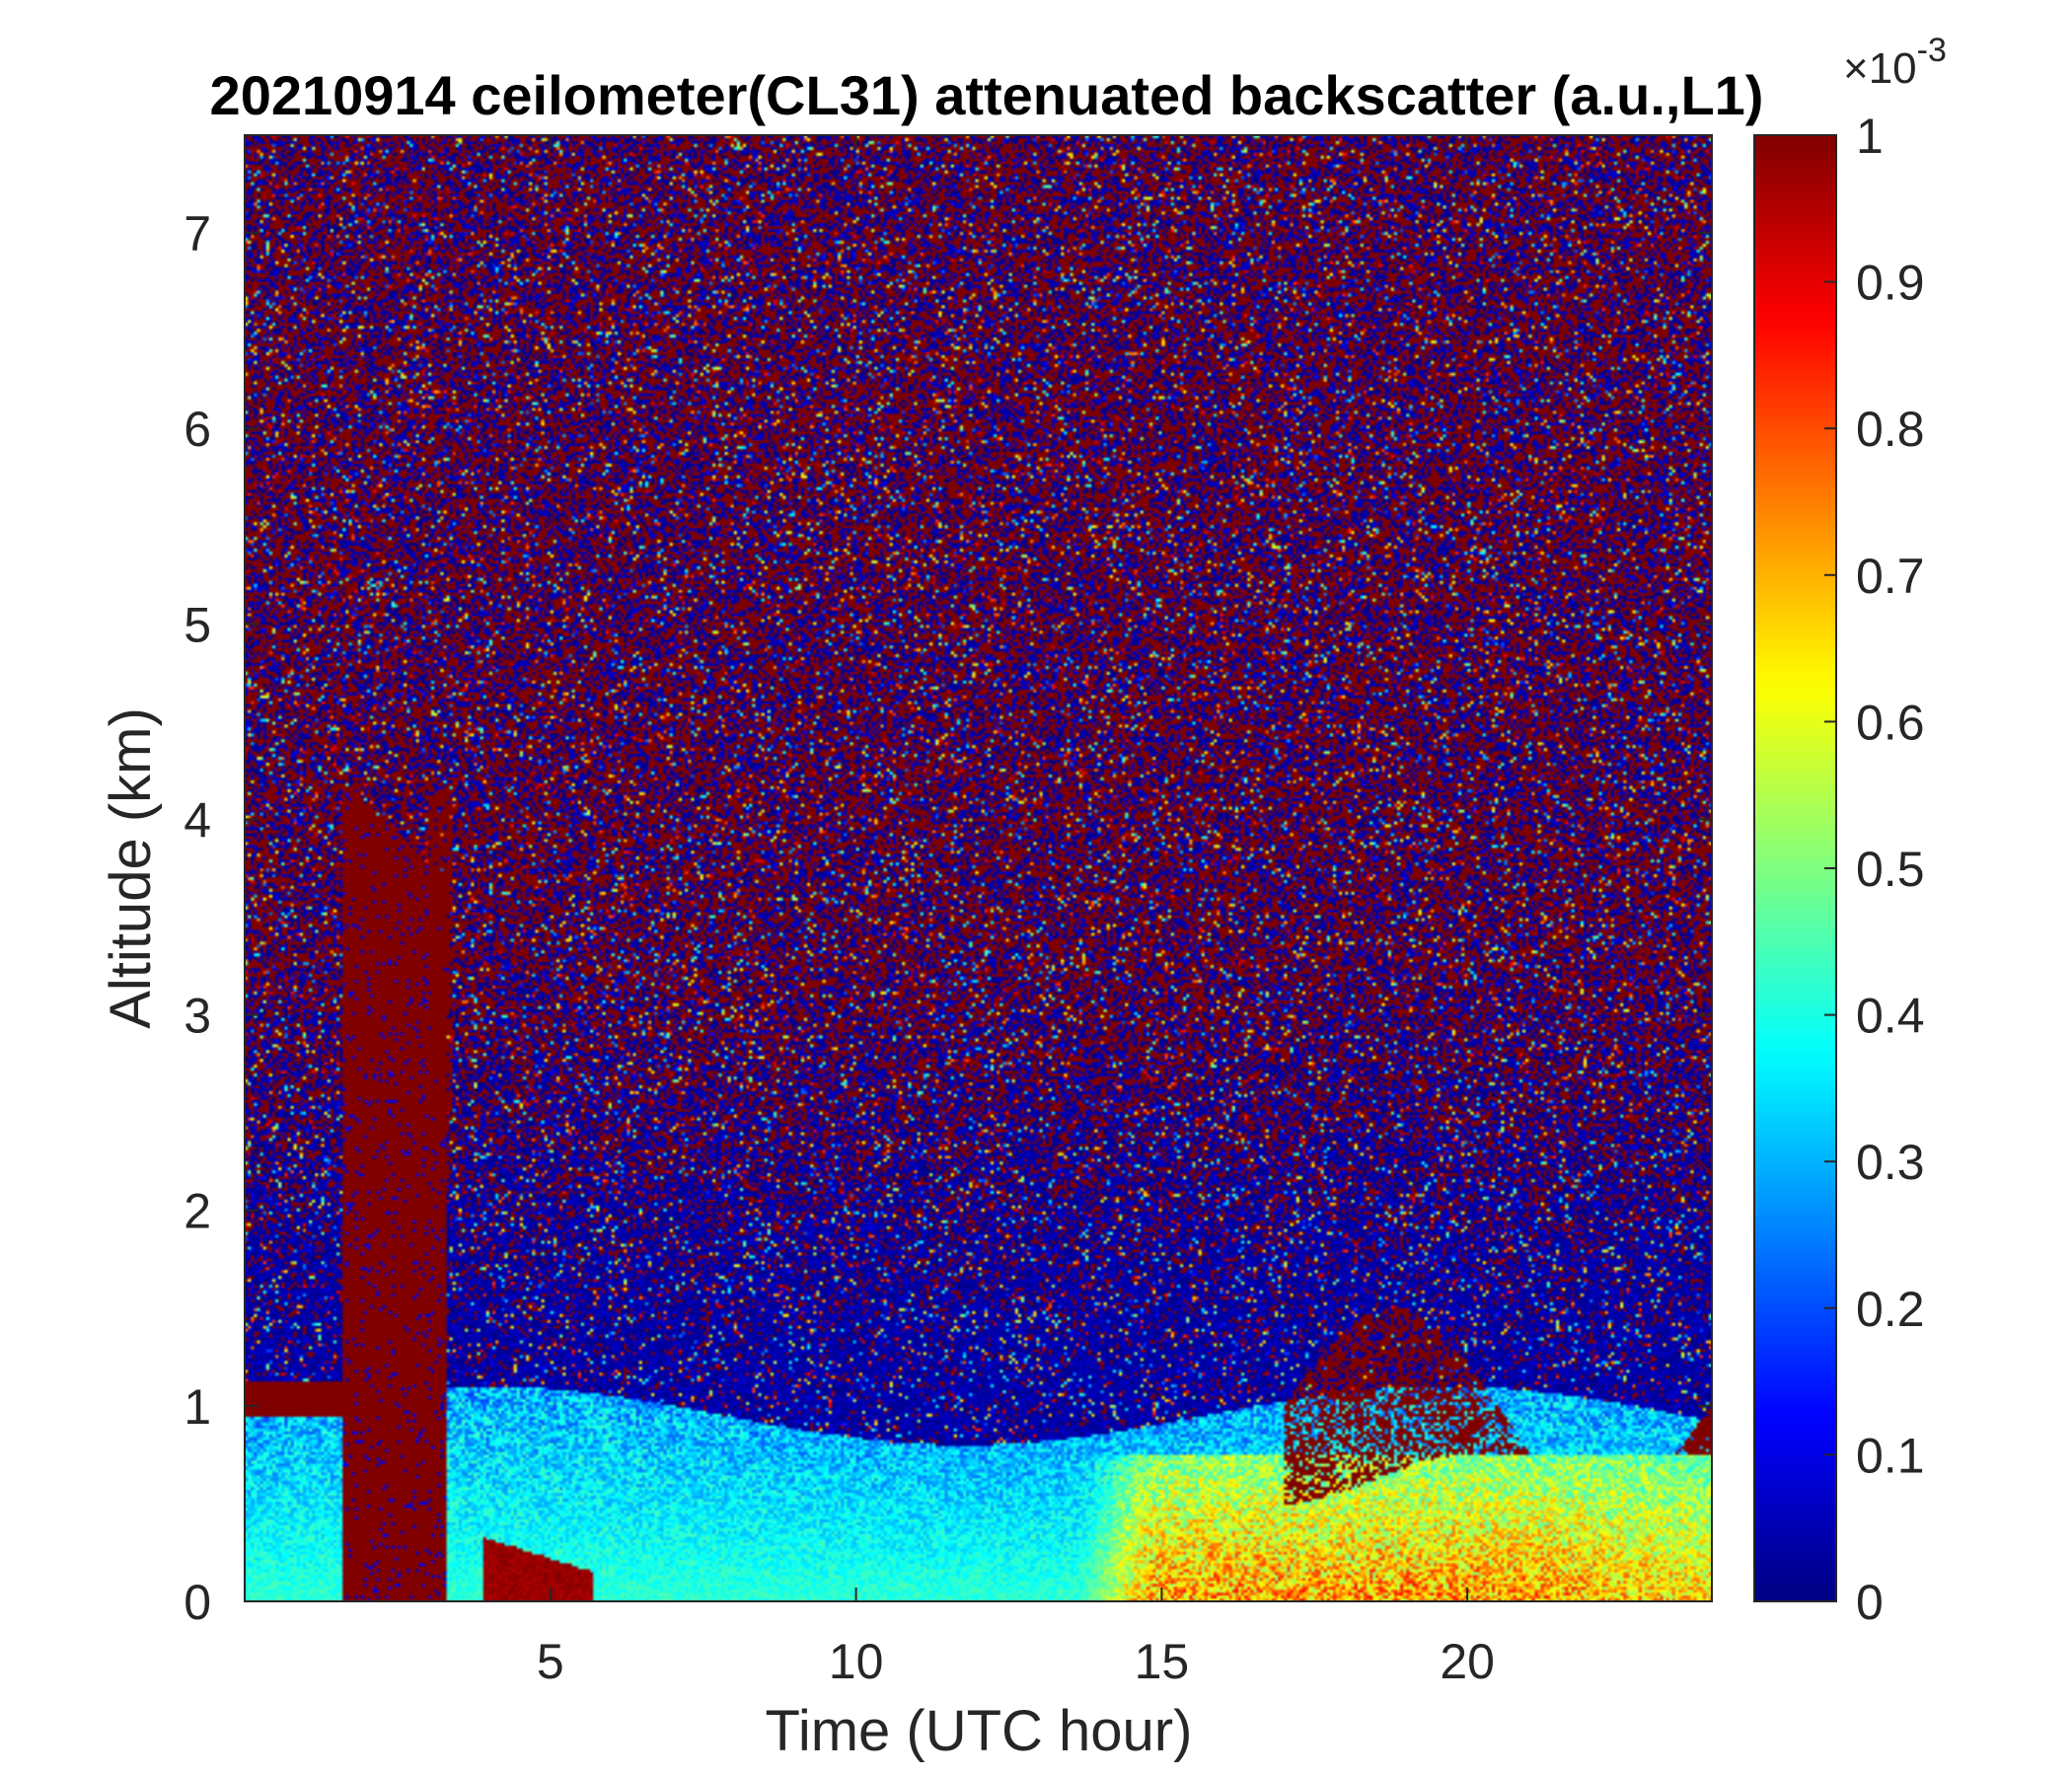  I want to click on colorbar-tick-label: 0.5, so click(1891, 870).